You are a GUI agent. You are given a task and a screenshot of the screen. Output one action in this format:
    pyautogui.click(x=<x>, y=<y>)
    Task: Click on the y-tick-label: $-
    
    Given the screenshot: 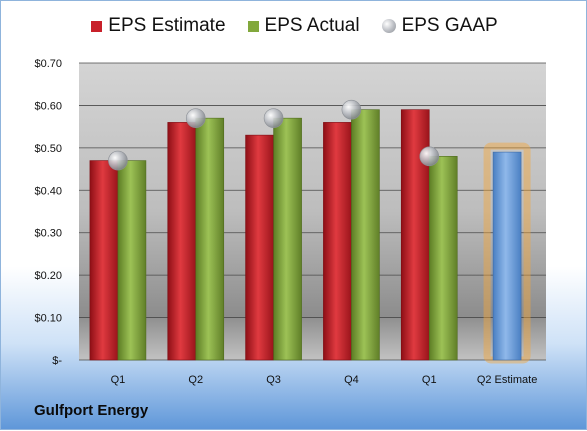 What is the action you would take?
    pyautogui.click(x=57, y=361)
    